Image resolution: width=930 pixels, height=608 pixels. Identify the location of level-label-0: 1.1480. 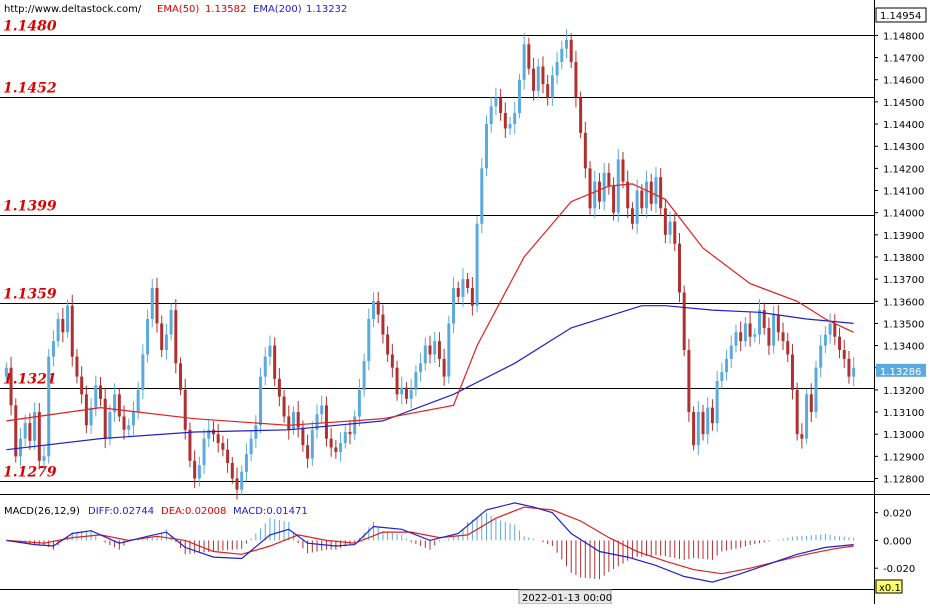
(30, 27).